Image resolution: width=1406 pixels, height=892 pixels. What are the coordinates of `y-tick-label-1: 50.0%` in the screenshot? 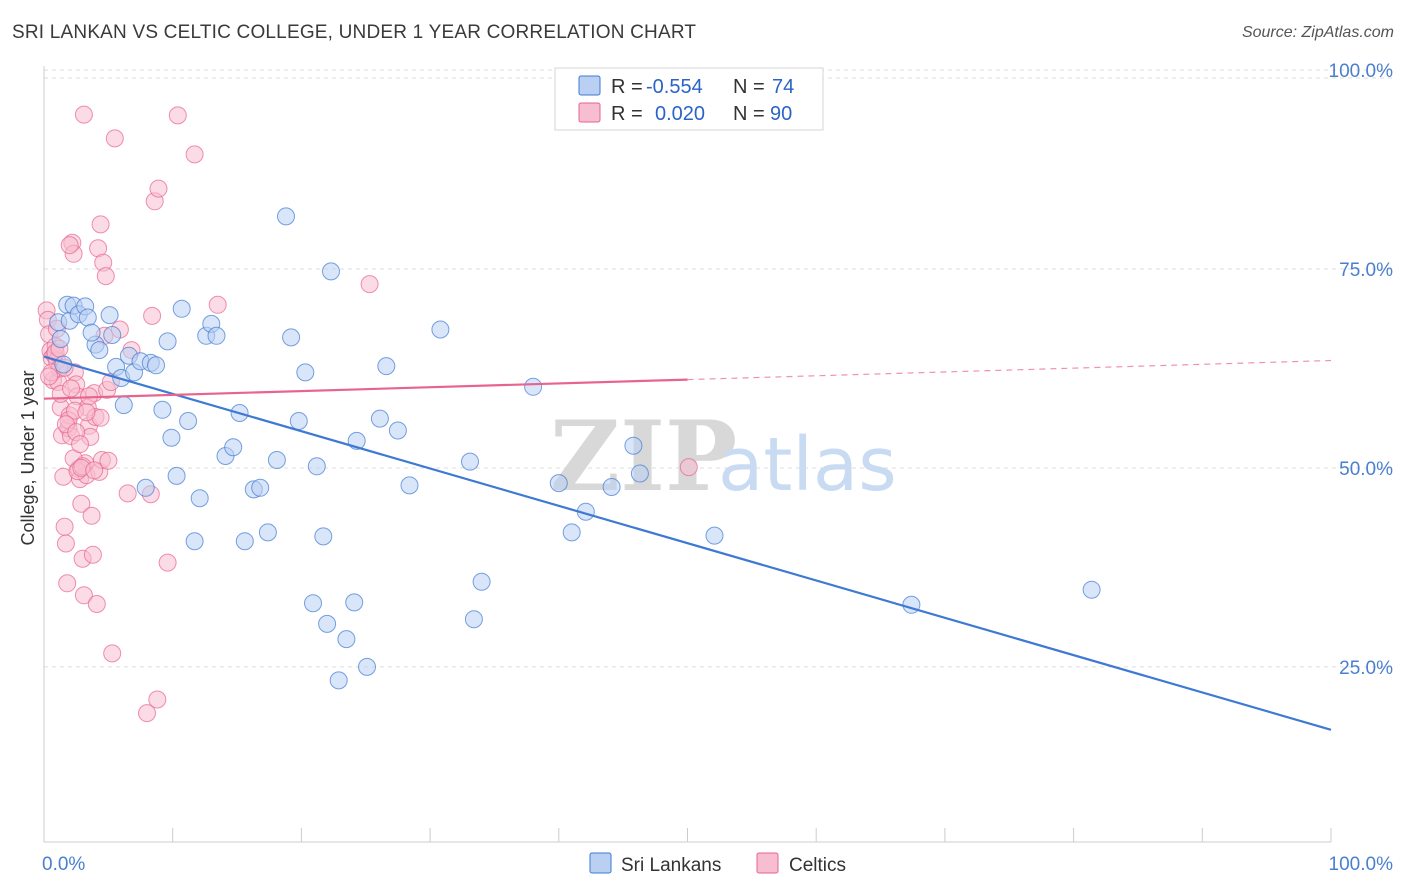 It's located at (1366, 469).